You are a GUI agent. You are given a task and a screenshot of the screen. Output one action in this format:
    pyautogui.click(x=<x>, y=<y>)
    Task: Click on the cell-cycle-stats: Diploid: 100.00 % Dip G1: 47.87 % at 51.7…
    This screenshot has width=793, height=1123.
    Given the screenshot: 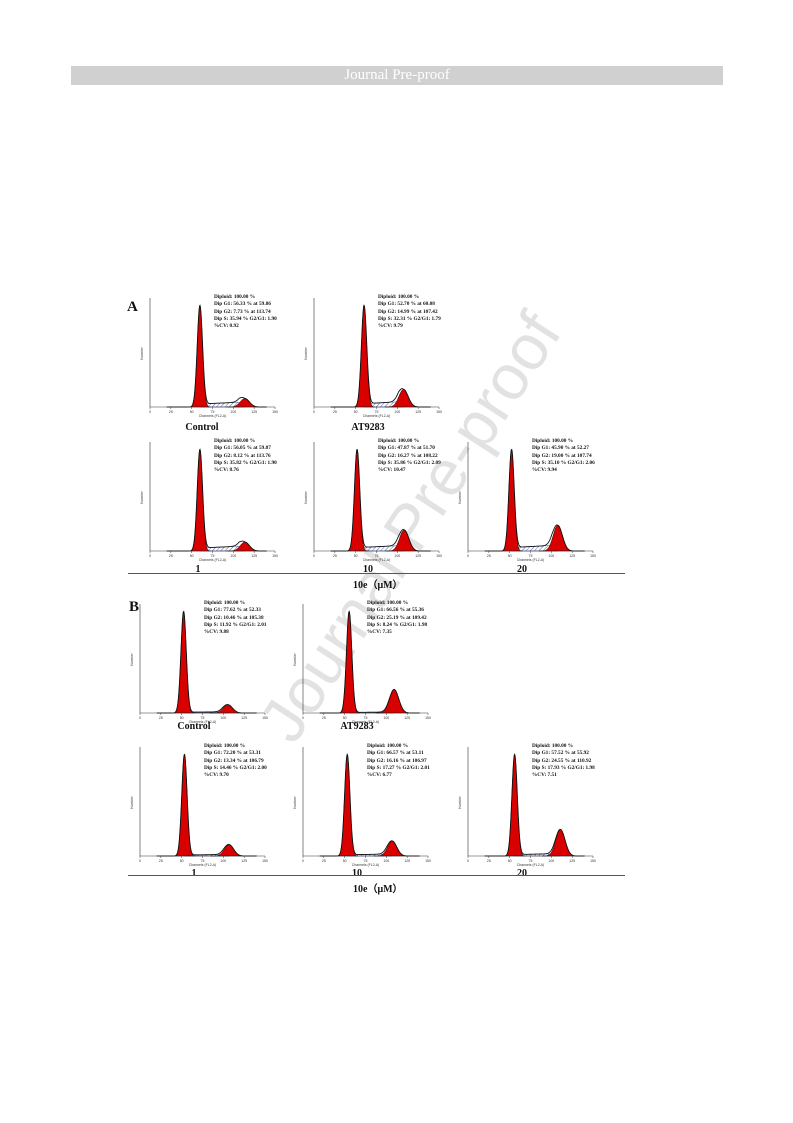 What is the action you would take?
    pyautogui.click(x=409, y=456)
    